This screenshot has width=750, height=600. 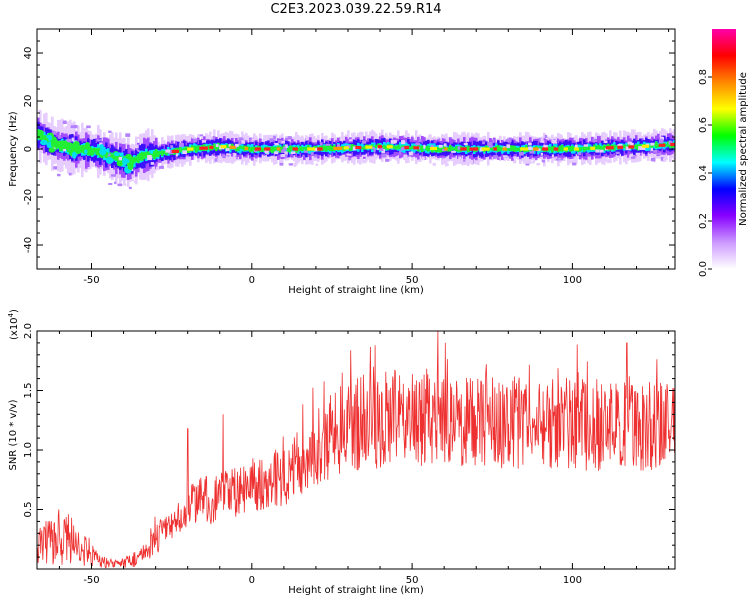 I want to click on heatmap-y-tick-label: 0, so click(x=28, y=149).